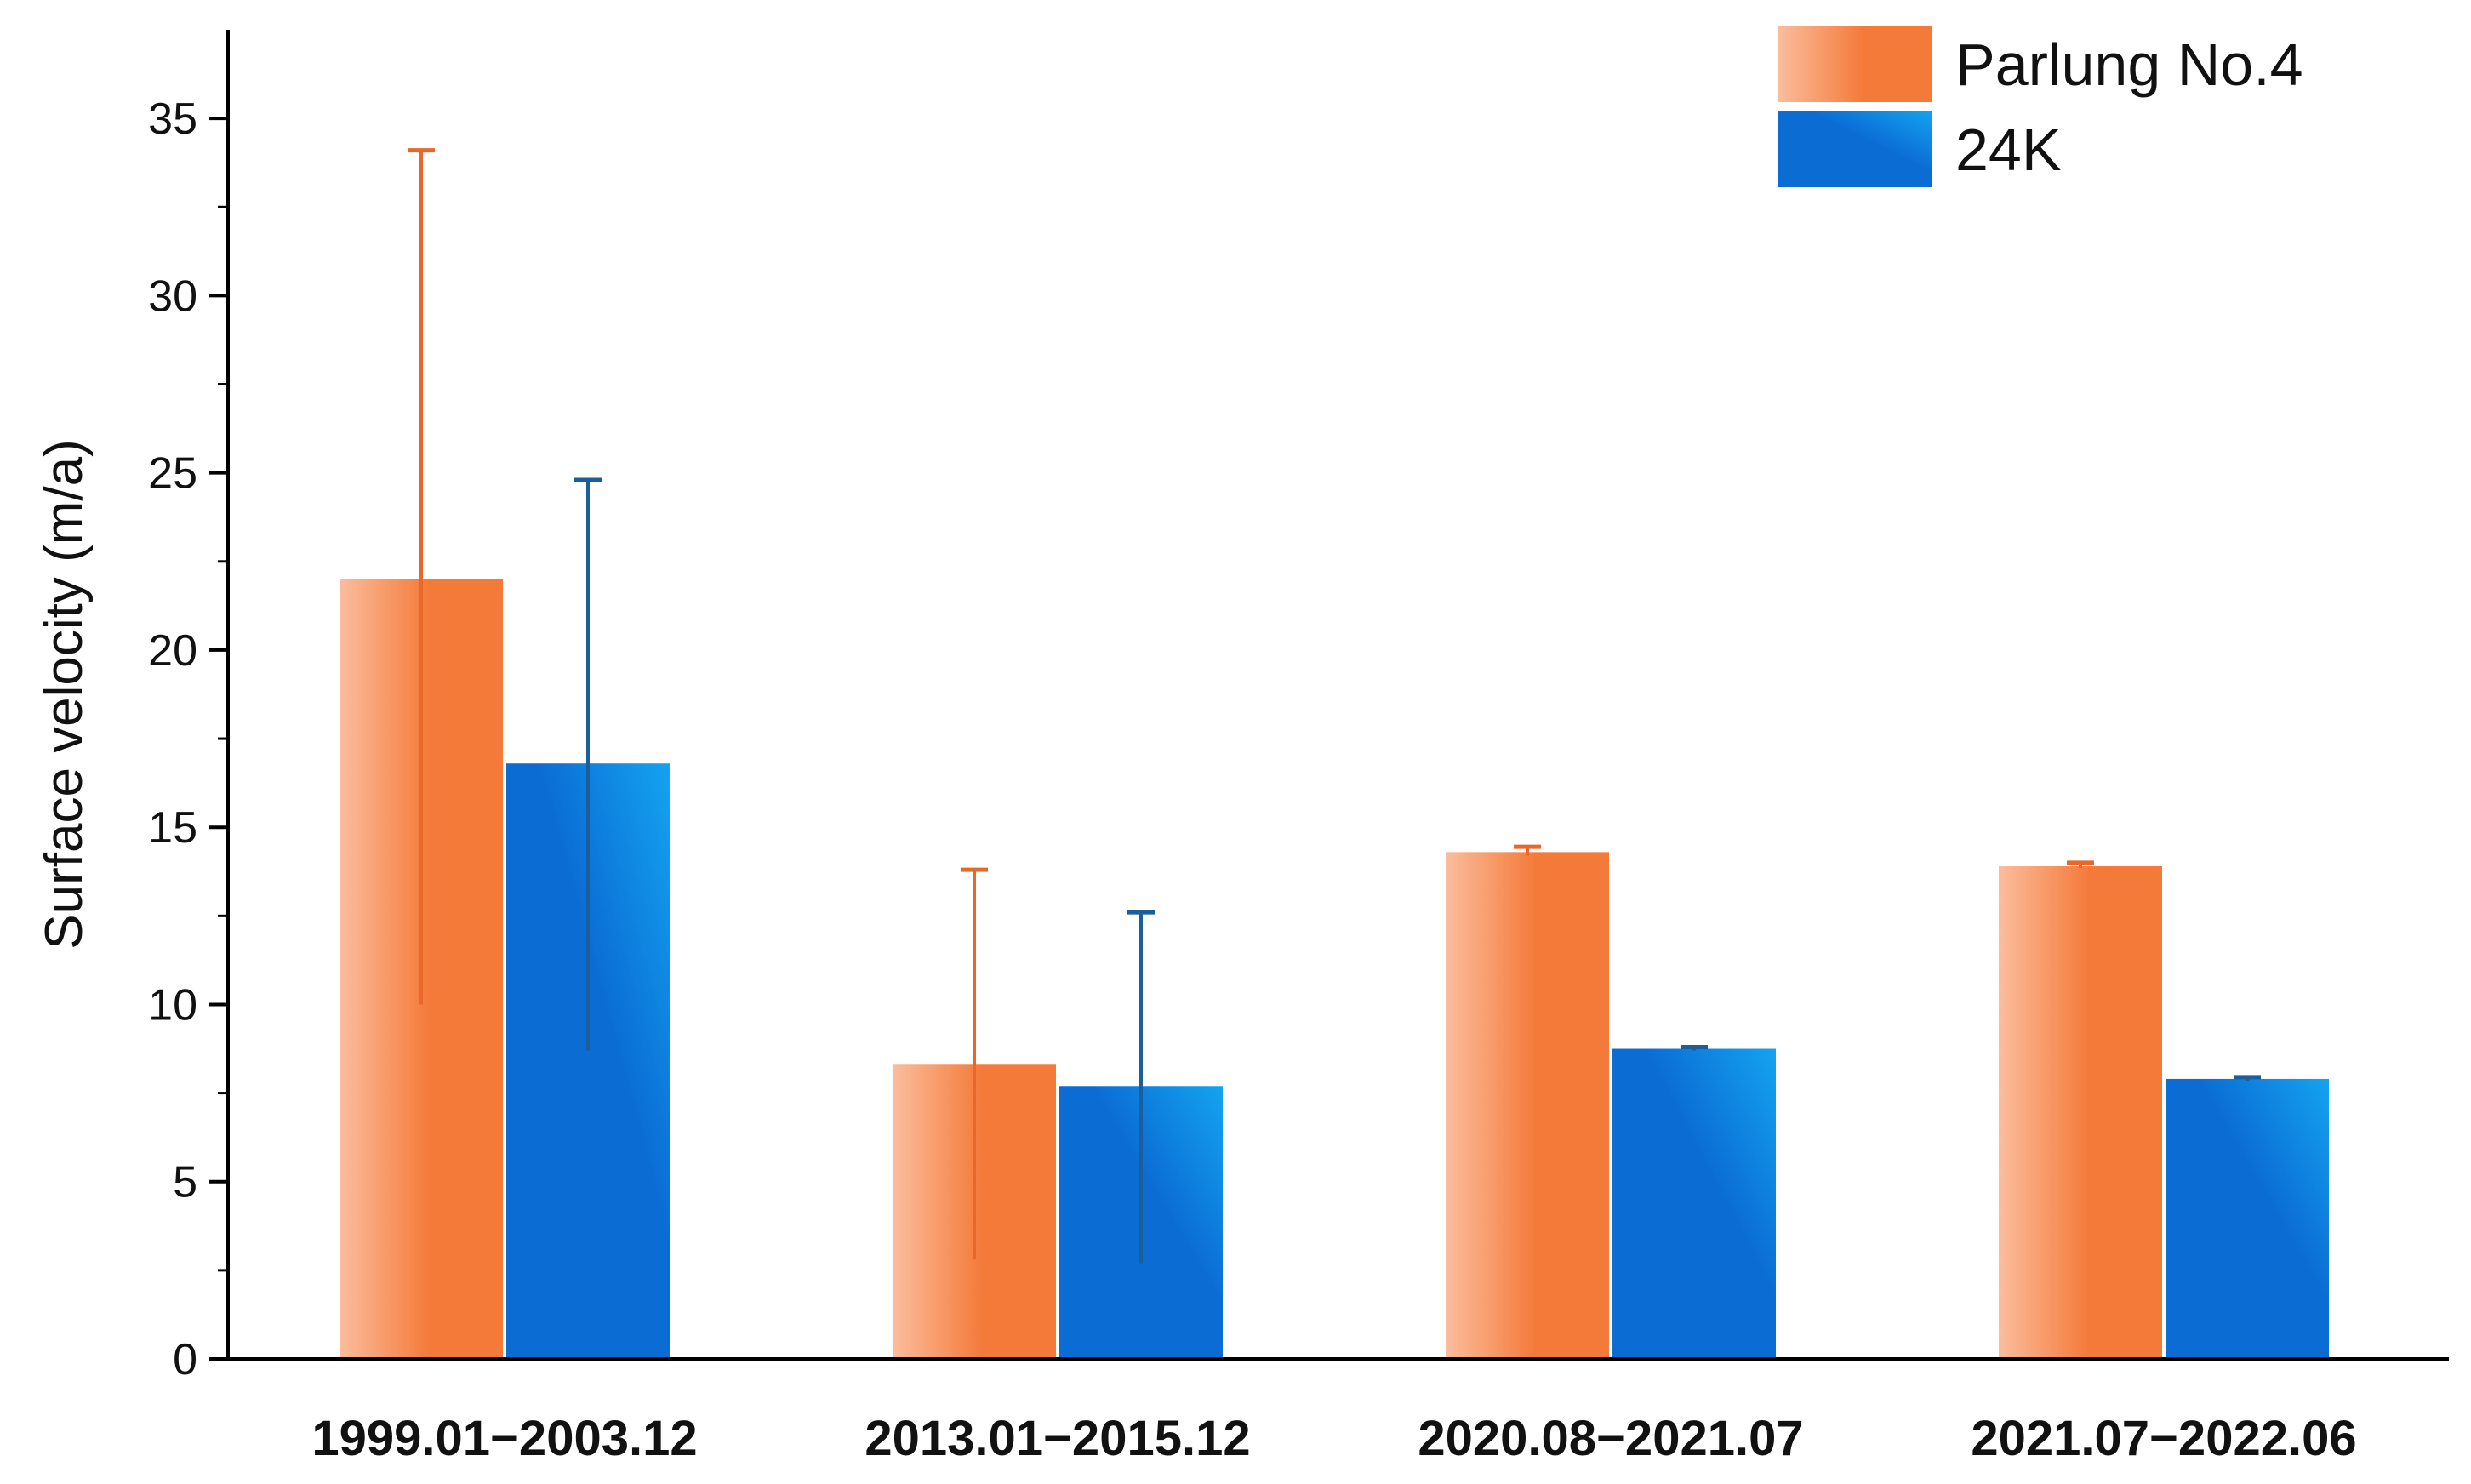 Image resolution: width=2471 pixels, height=1484 pixels. Describe the element at coordinates (1855, 149) in the screenshot. I see `legend-swatch-24k` at that location.